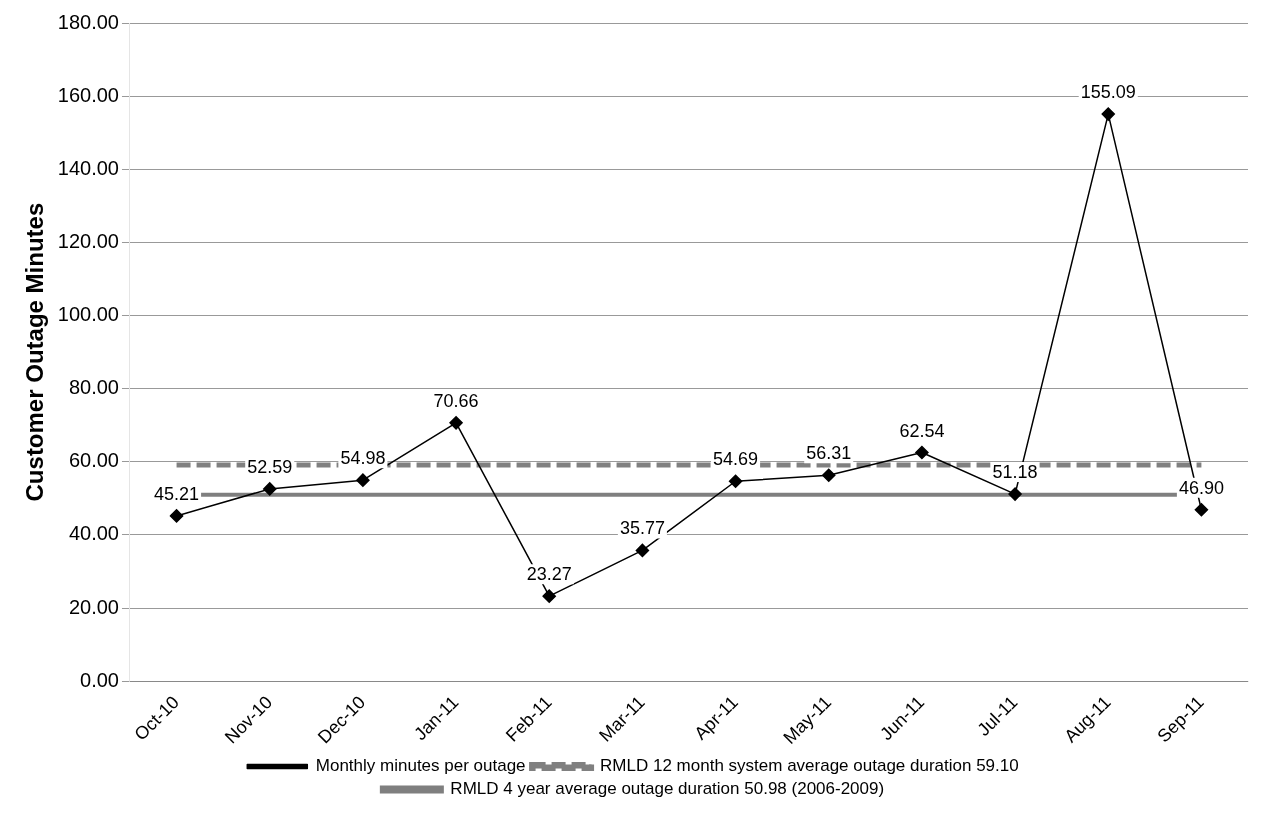  What do you see at coordinates (35, 352) in the screenshot?
I see `y-axis-title: Customer Outage Minutes` at bounding box center [35, 352].